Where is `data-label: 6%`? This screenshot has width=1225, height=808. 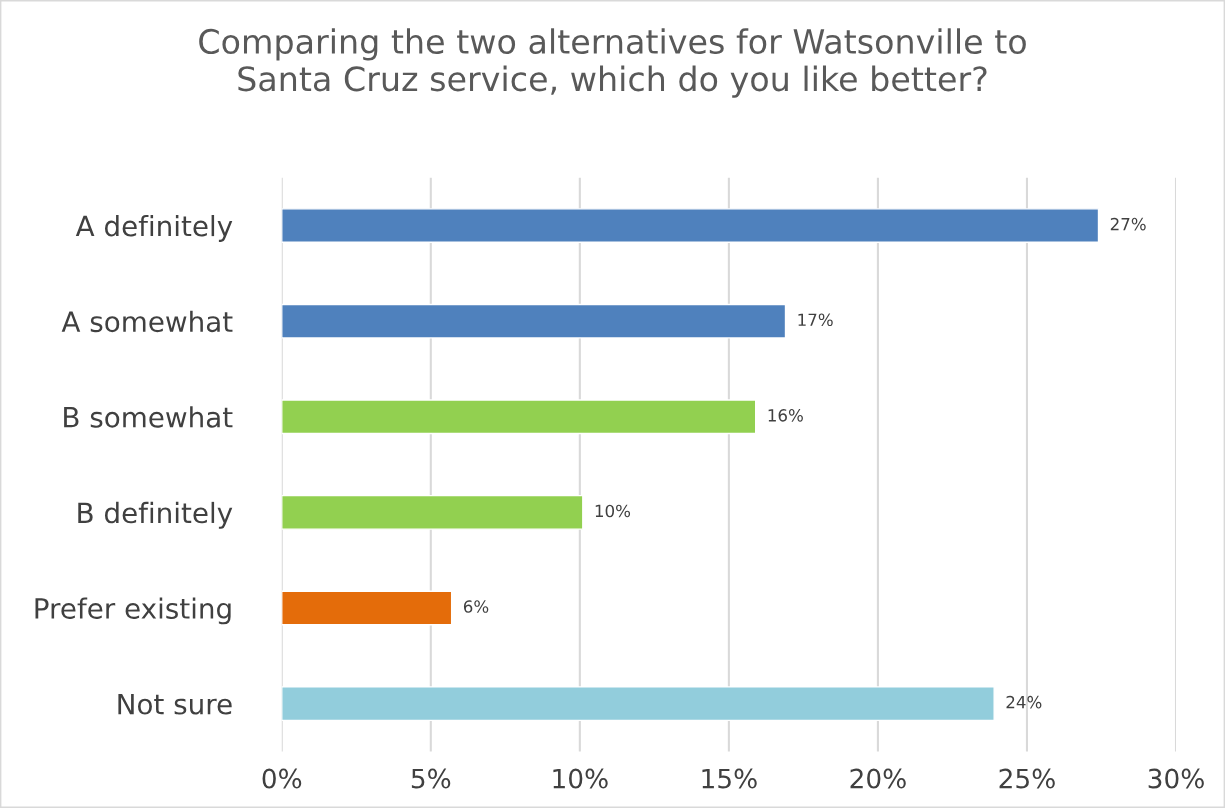
data-label: 6% is located at coordinates (476, 606).